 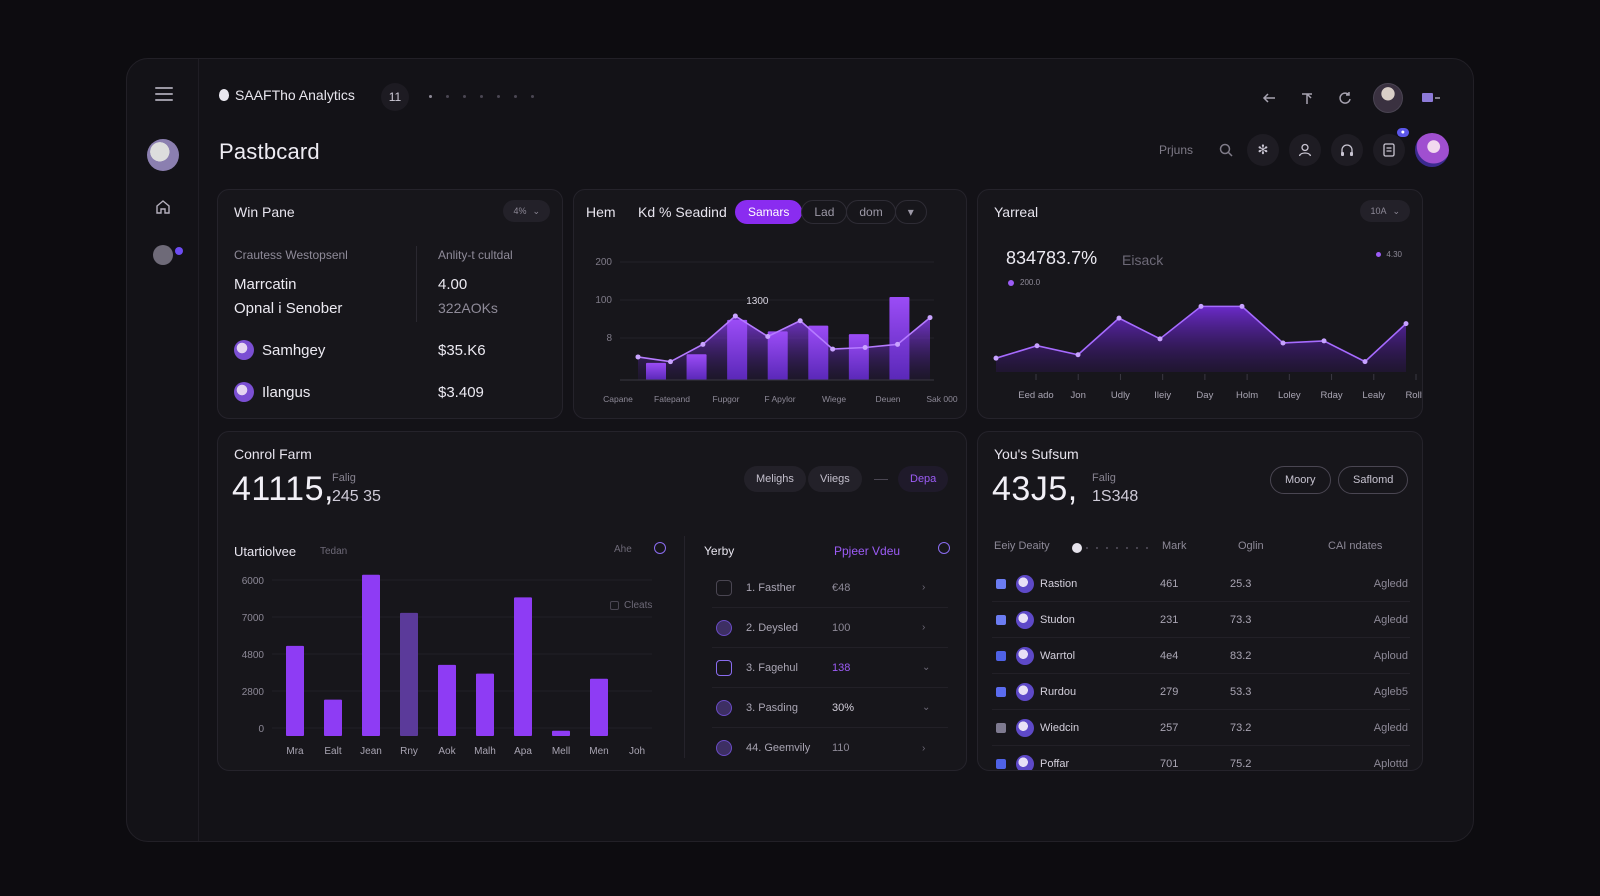 What do you see at coordinates (1385, 211) in the screenshot?
I see `period-select: 10A ⌄` at bounding box center [1385, 211].